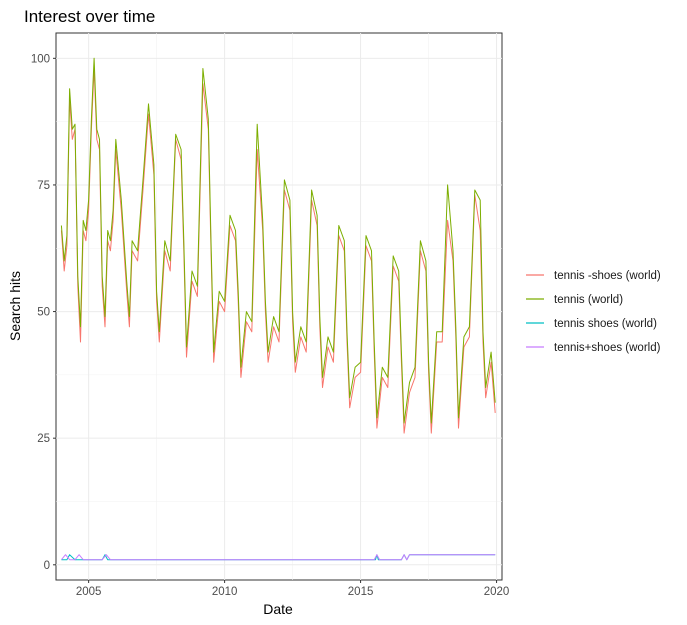 The height and width of the screenshot is (625, 687). I want to click on y-tick-label: 75, so click(43, 186).